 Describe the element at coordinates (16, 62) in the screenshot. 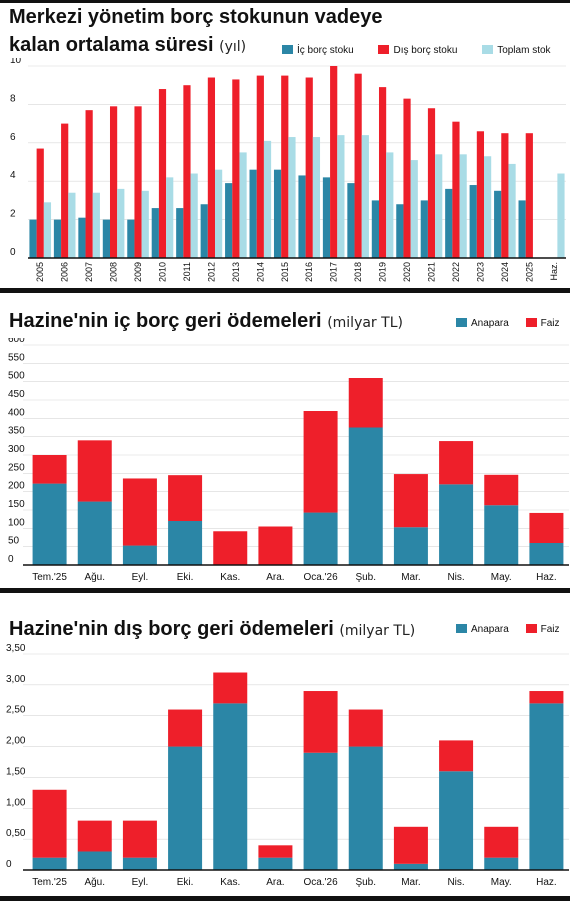

I see `chart1-y-tick: 10` at that location.